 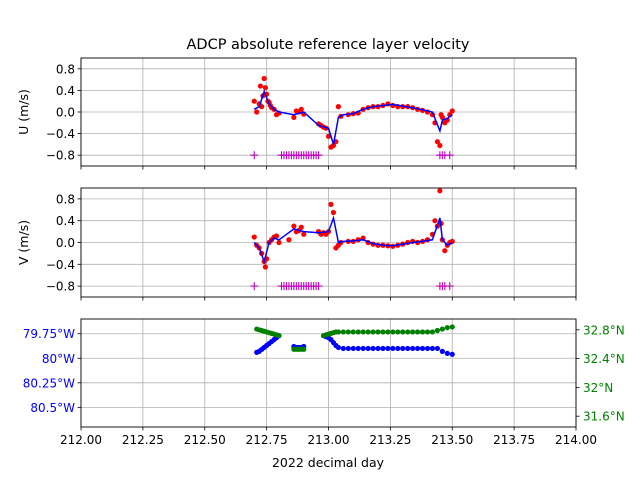 I want to click on longitude-tick-label: 80.25°W, so click(x=49, y=383).